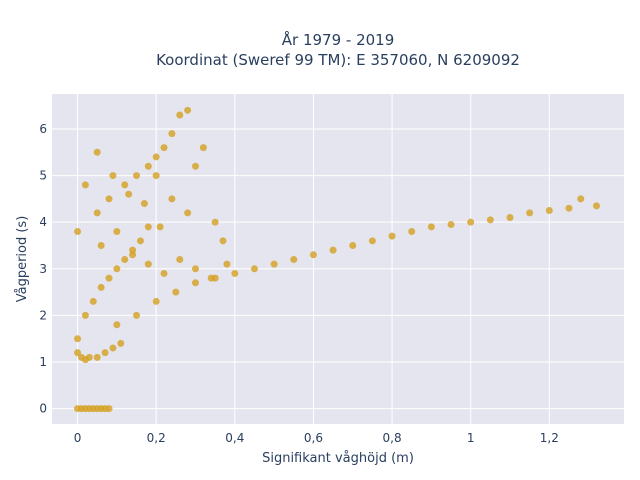 The width and height of the screenshot is (640, 480). I want to click on x-tick-label: 0,4, so click(234, 438).